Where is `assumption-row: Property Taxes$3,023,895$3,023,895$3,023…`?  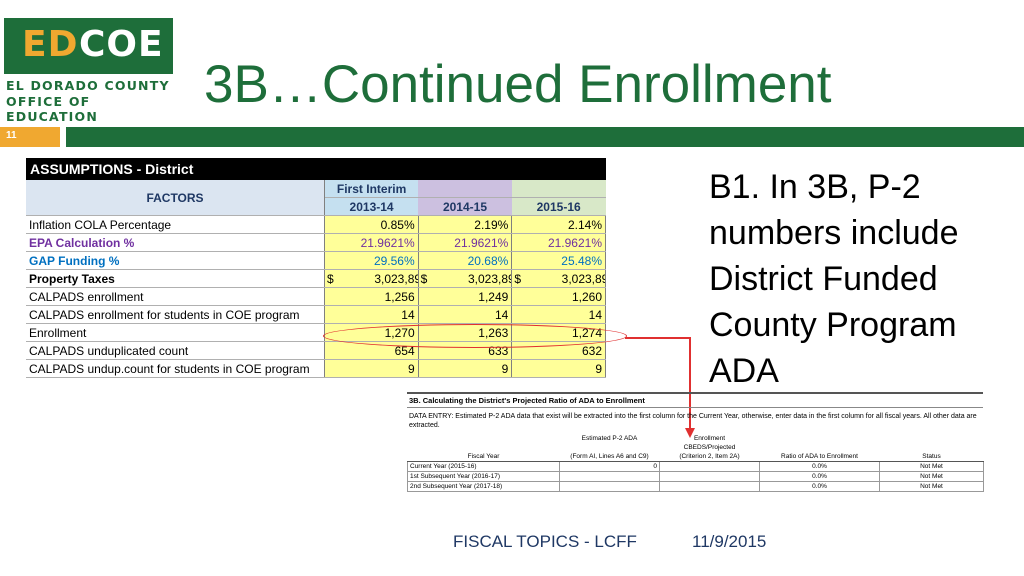 assumption-row: Property Taxes$3,023,895$3,023,895$3,023… is located at coordinates (316, 278).